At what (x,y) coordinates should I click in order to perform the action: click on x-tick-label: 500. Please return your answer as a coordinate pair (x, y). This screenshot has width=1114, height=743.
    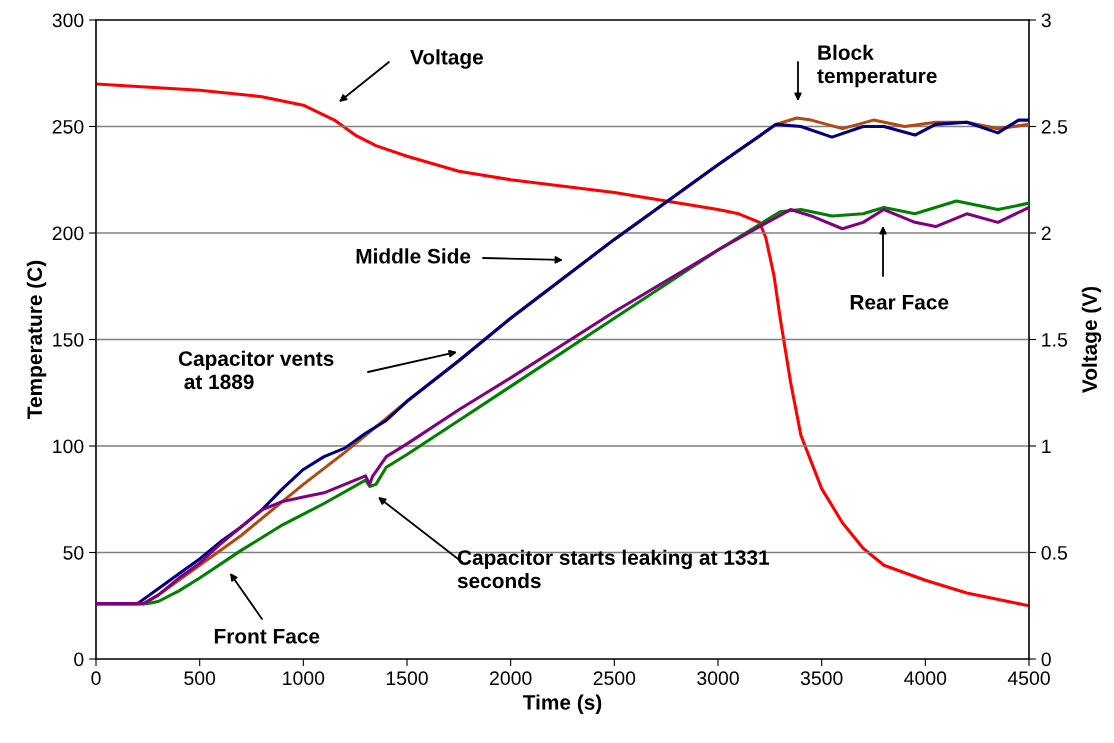
    Looking at the image, I should click on (200, 678).